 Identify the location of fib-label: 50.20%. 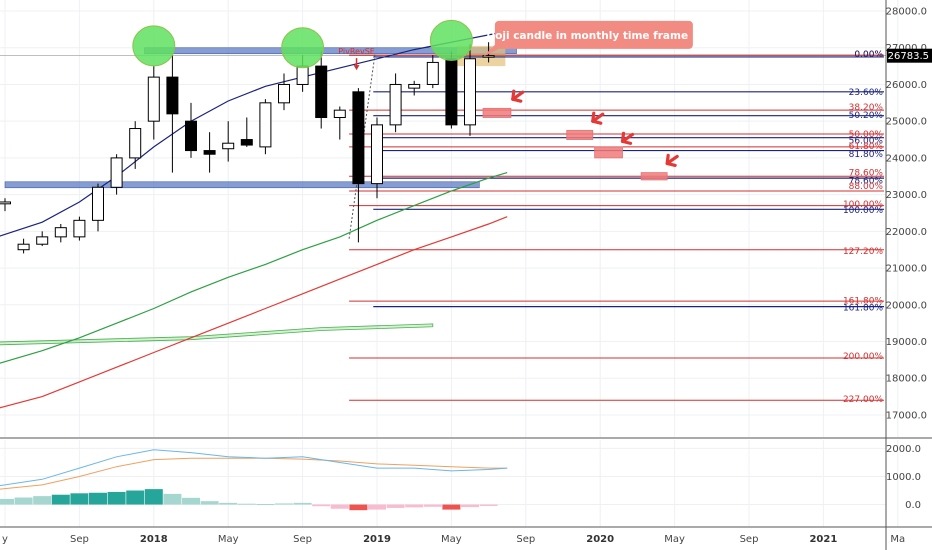
(866, 116).